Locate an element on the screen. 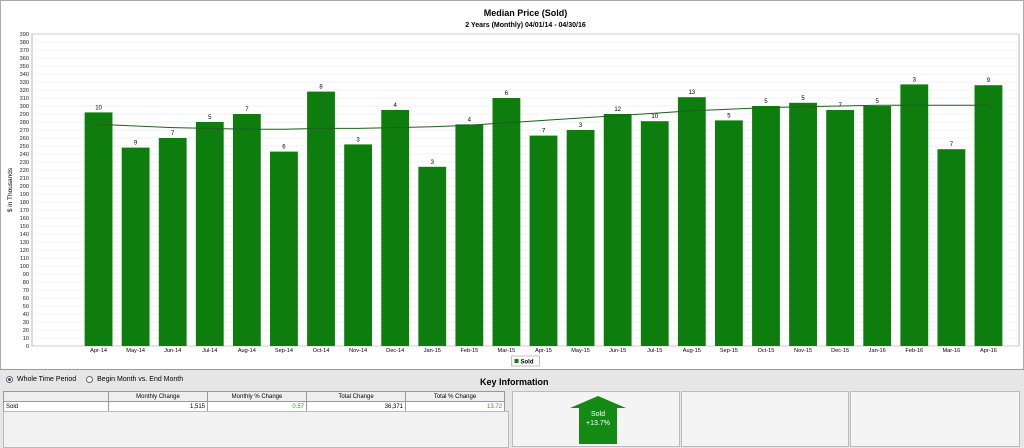 The height and width of the screenshot is (448, 1024). x-tick-label: Apr-16 is located at coordinates (988, 351).